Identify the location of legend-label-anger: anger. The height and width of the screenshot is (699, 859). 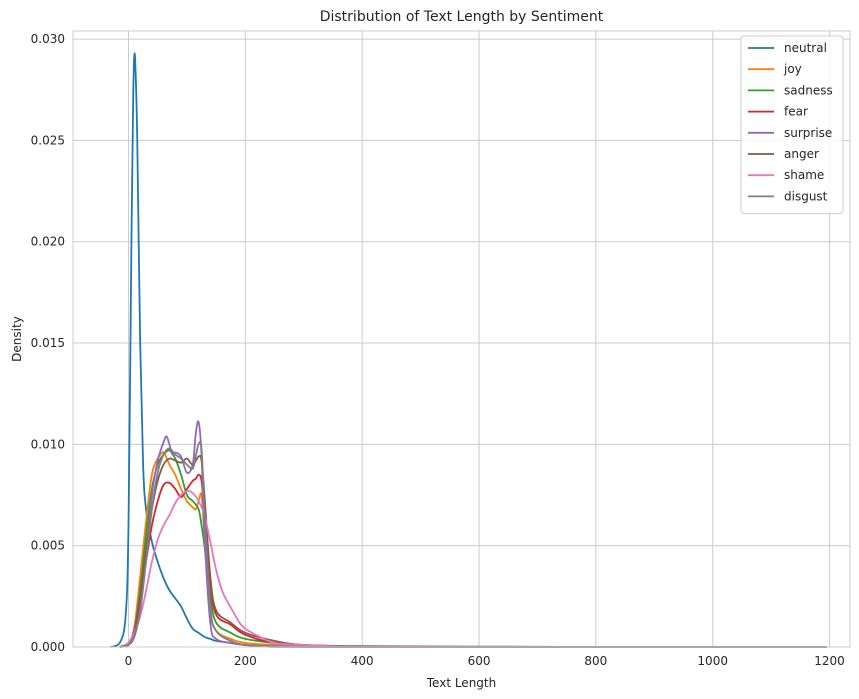
(801, 154).